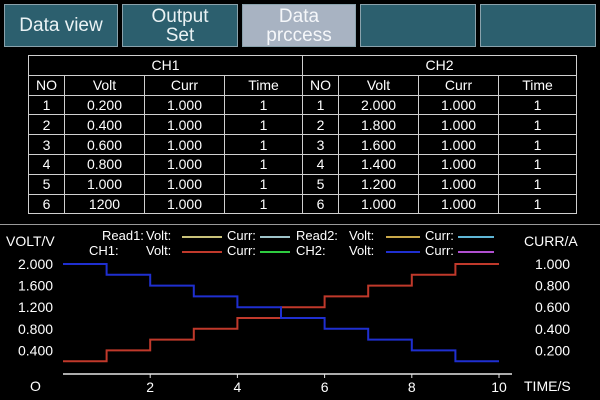 The height and width of the screenshot is (400, 600). I want to click on table-cell: 2.000, so click(379, 105).